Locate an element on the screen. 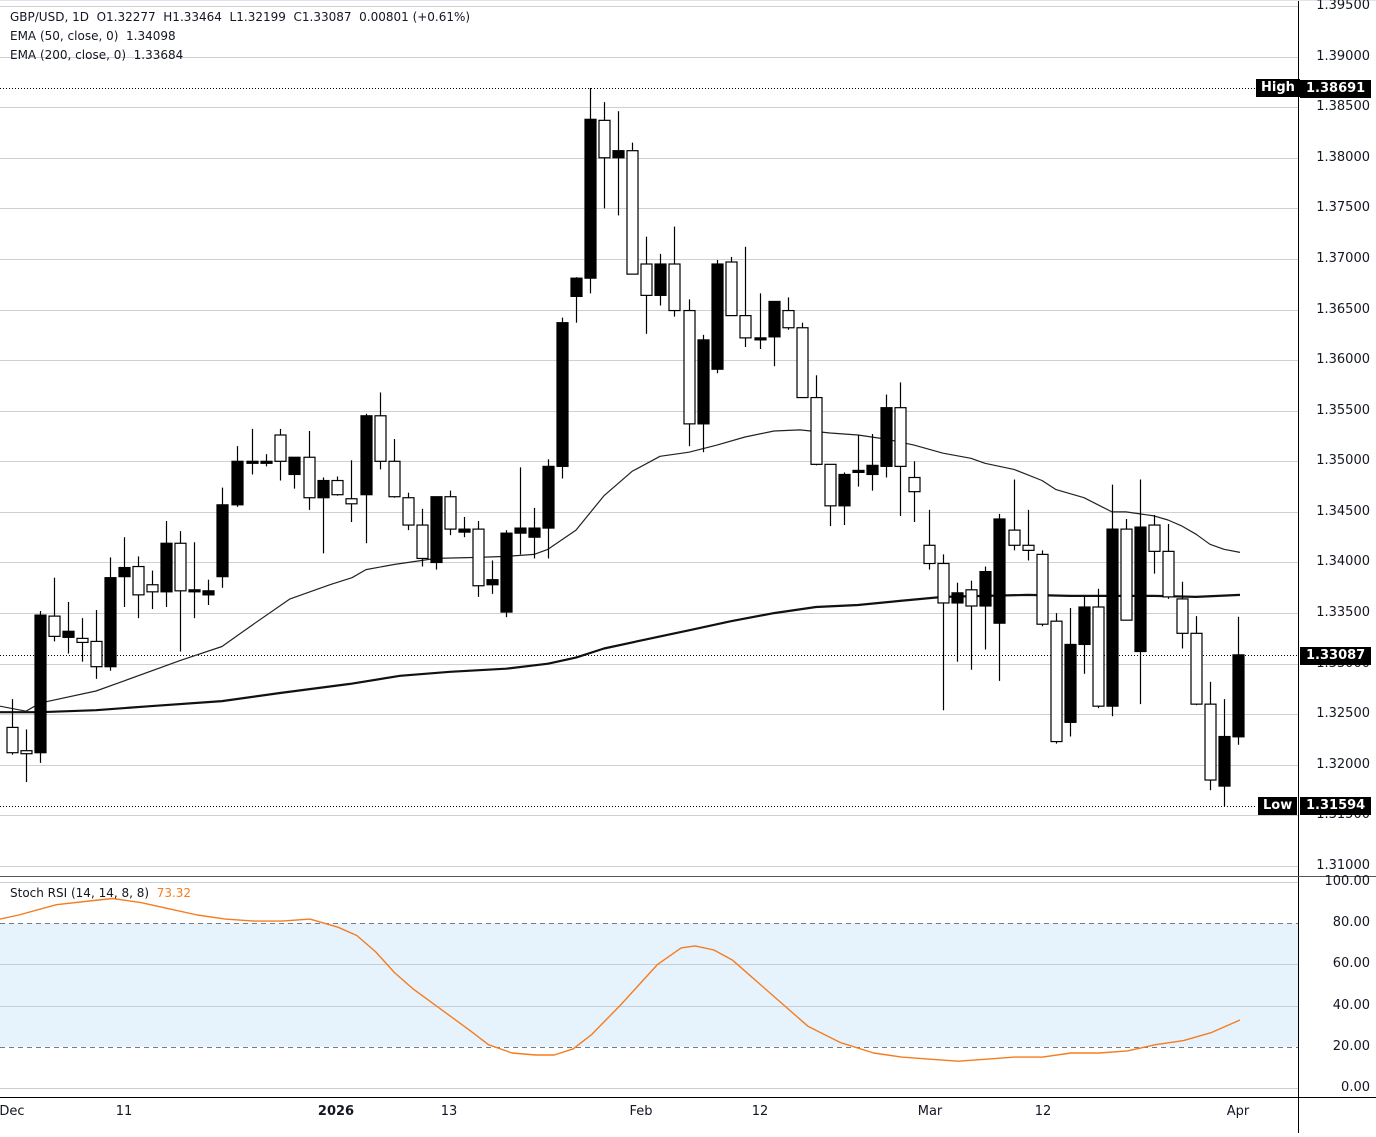 This screenshot has height=1137, width=1376. price-tick-label: 1.32500 is located at coordinates (1343, 714).